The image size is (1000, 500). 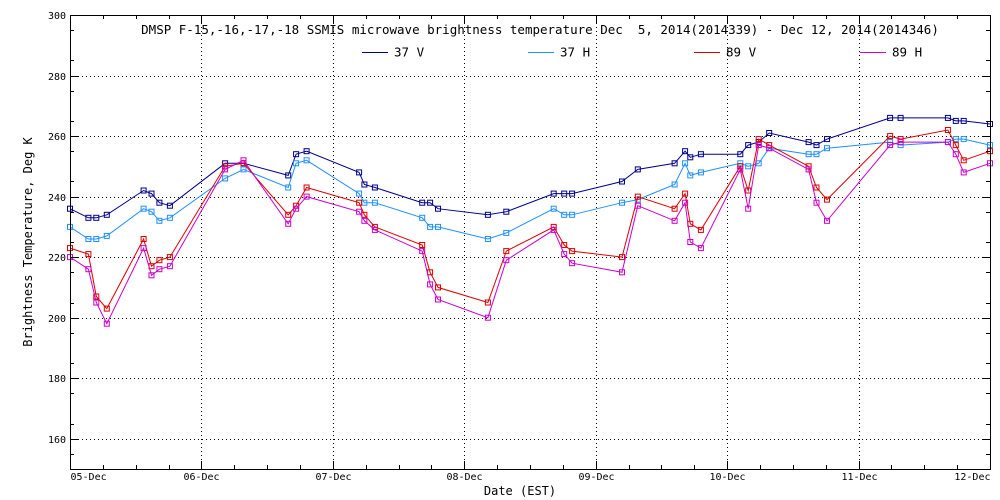 What do you see at coordinates (520, 491) in the screenshot?
I see `x-axis-label: Date (EST)` at bounding box center [520, 491].